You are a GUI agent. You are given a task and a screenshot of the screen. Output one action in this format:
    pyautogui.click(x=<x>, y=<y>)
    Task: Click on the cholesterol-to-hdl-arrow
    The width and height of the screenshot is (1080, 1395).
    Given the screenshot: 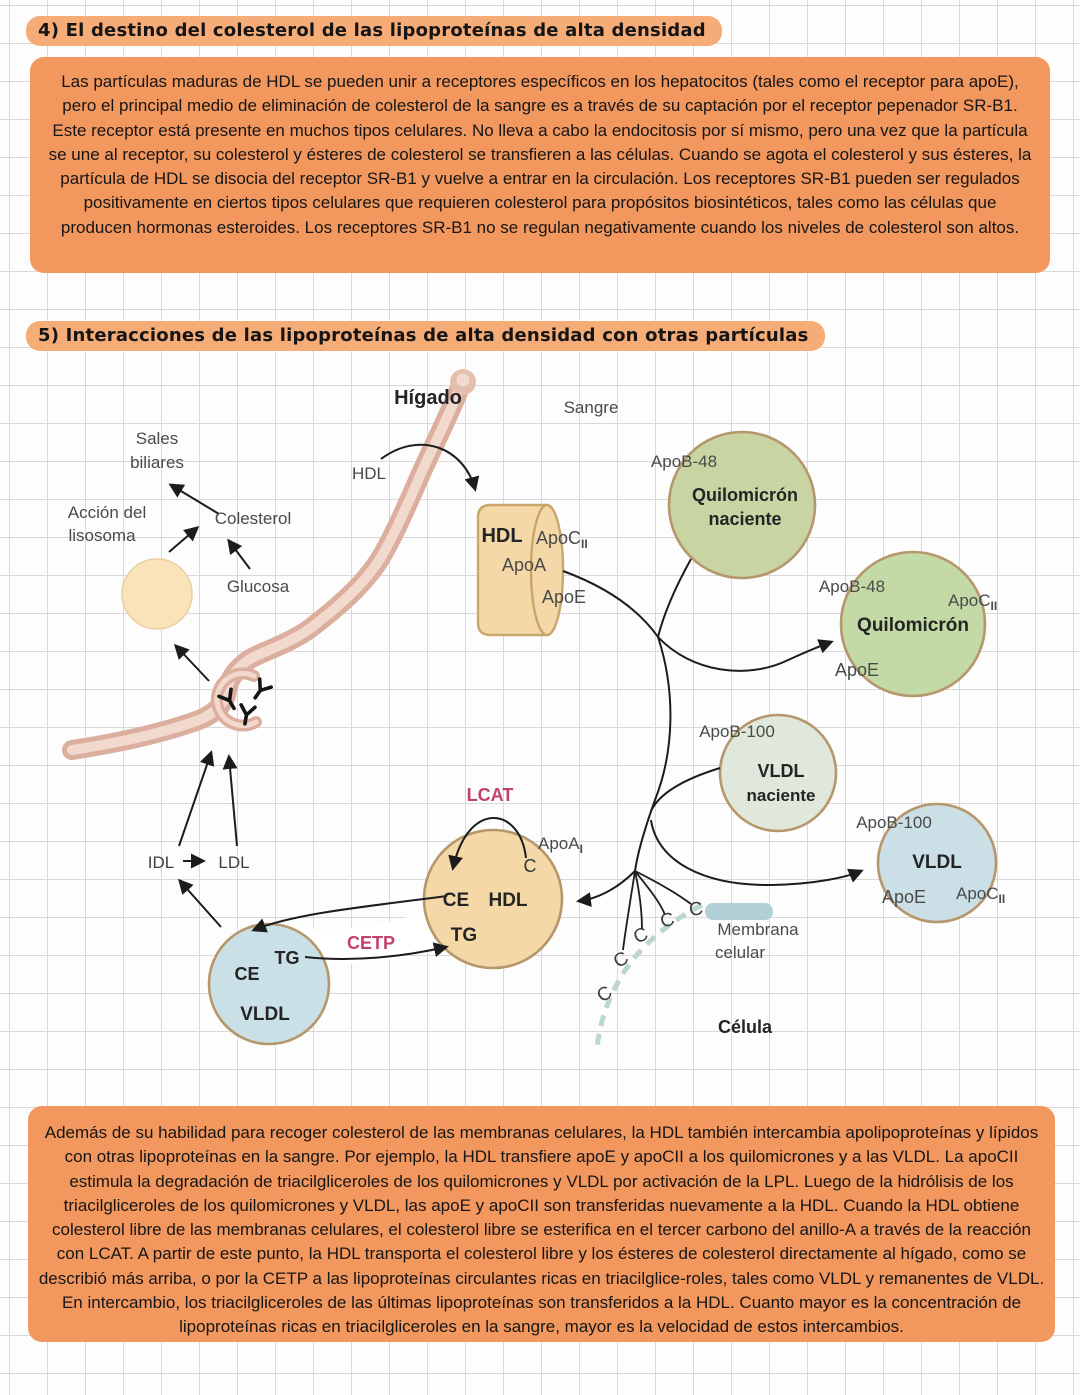 What is the action you would take?
    pyautogui.click(x=606, y=889)
    